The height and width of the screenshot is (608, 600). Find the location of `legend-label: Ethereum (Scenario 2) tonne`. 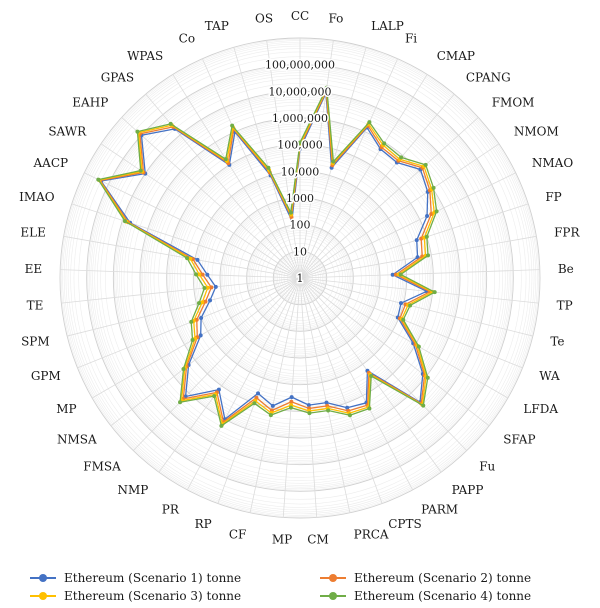

legend-label: Ethereum (Scenario 2) tonne is located at coordinates (443, 578).